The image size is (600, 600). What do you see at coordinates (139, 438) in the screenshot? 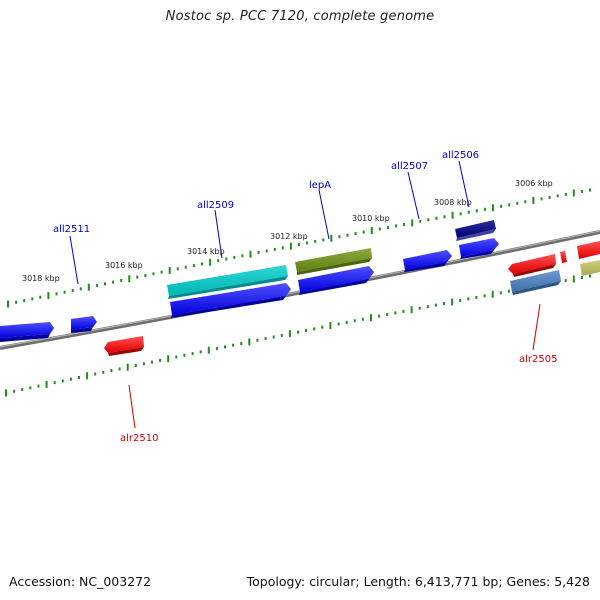
I see `gene-label-alr2510: alr2510` at bounding box center [139, 438].